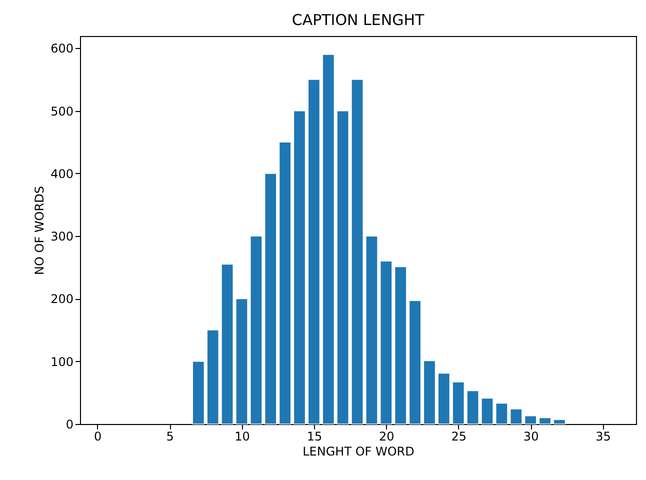 The image size is (646, 480). What do you see at coordinates (531, 437) in the screenshot?
I see `x-tick-label: 30` at bounding box center [531, 437].